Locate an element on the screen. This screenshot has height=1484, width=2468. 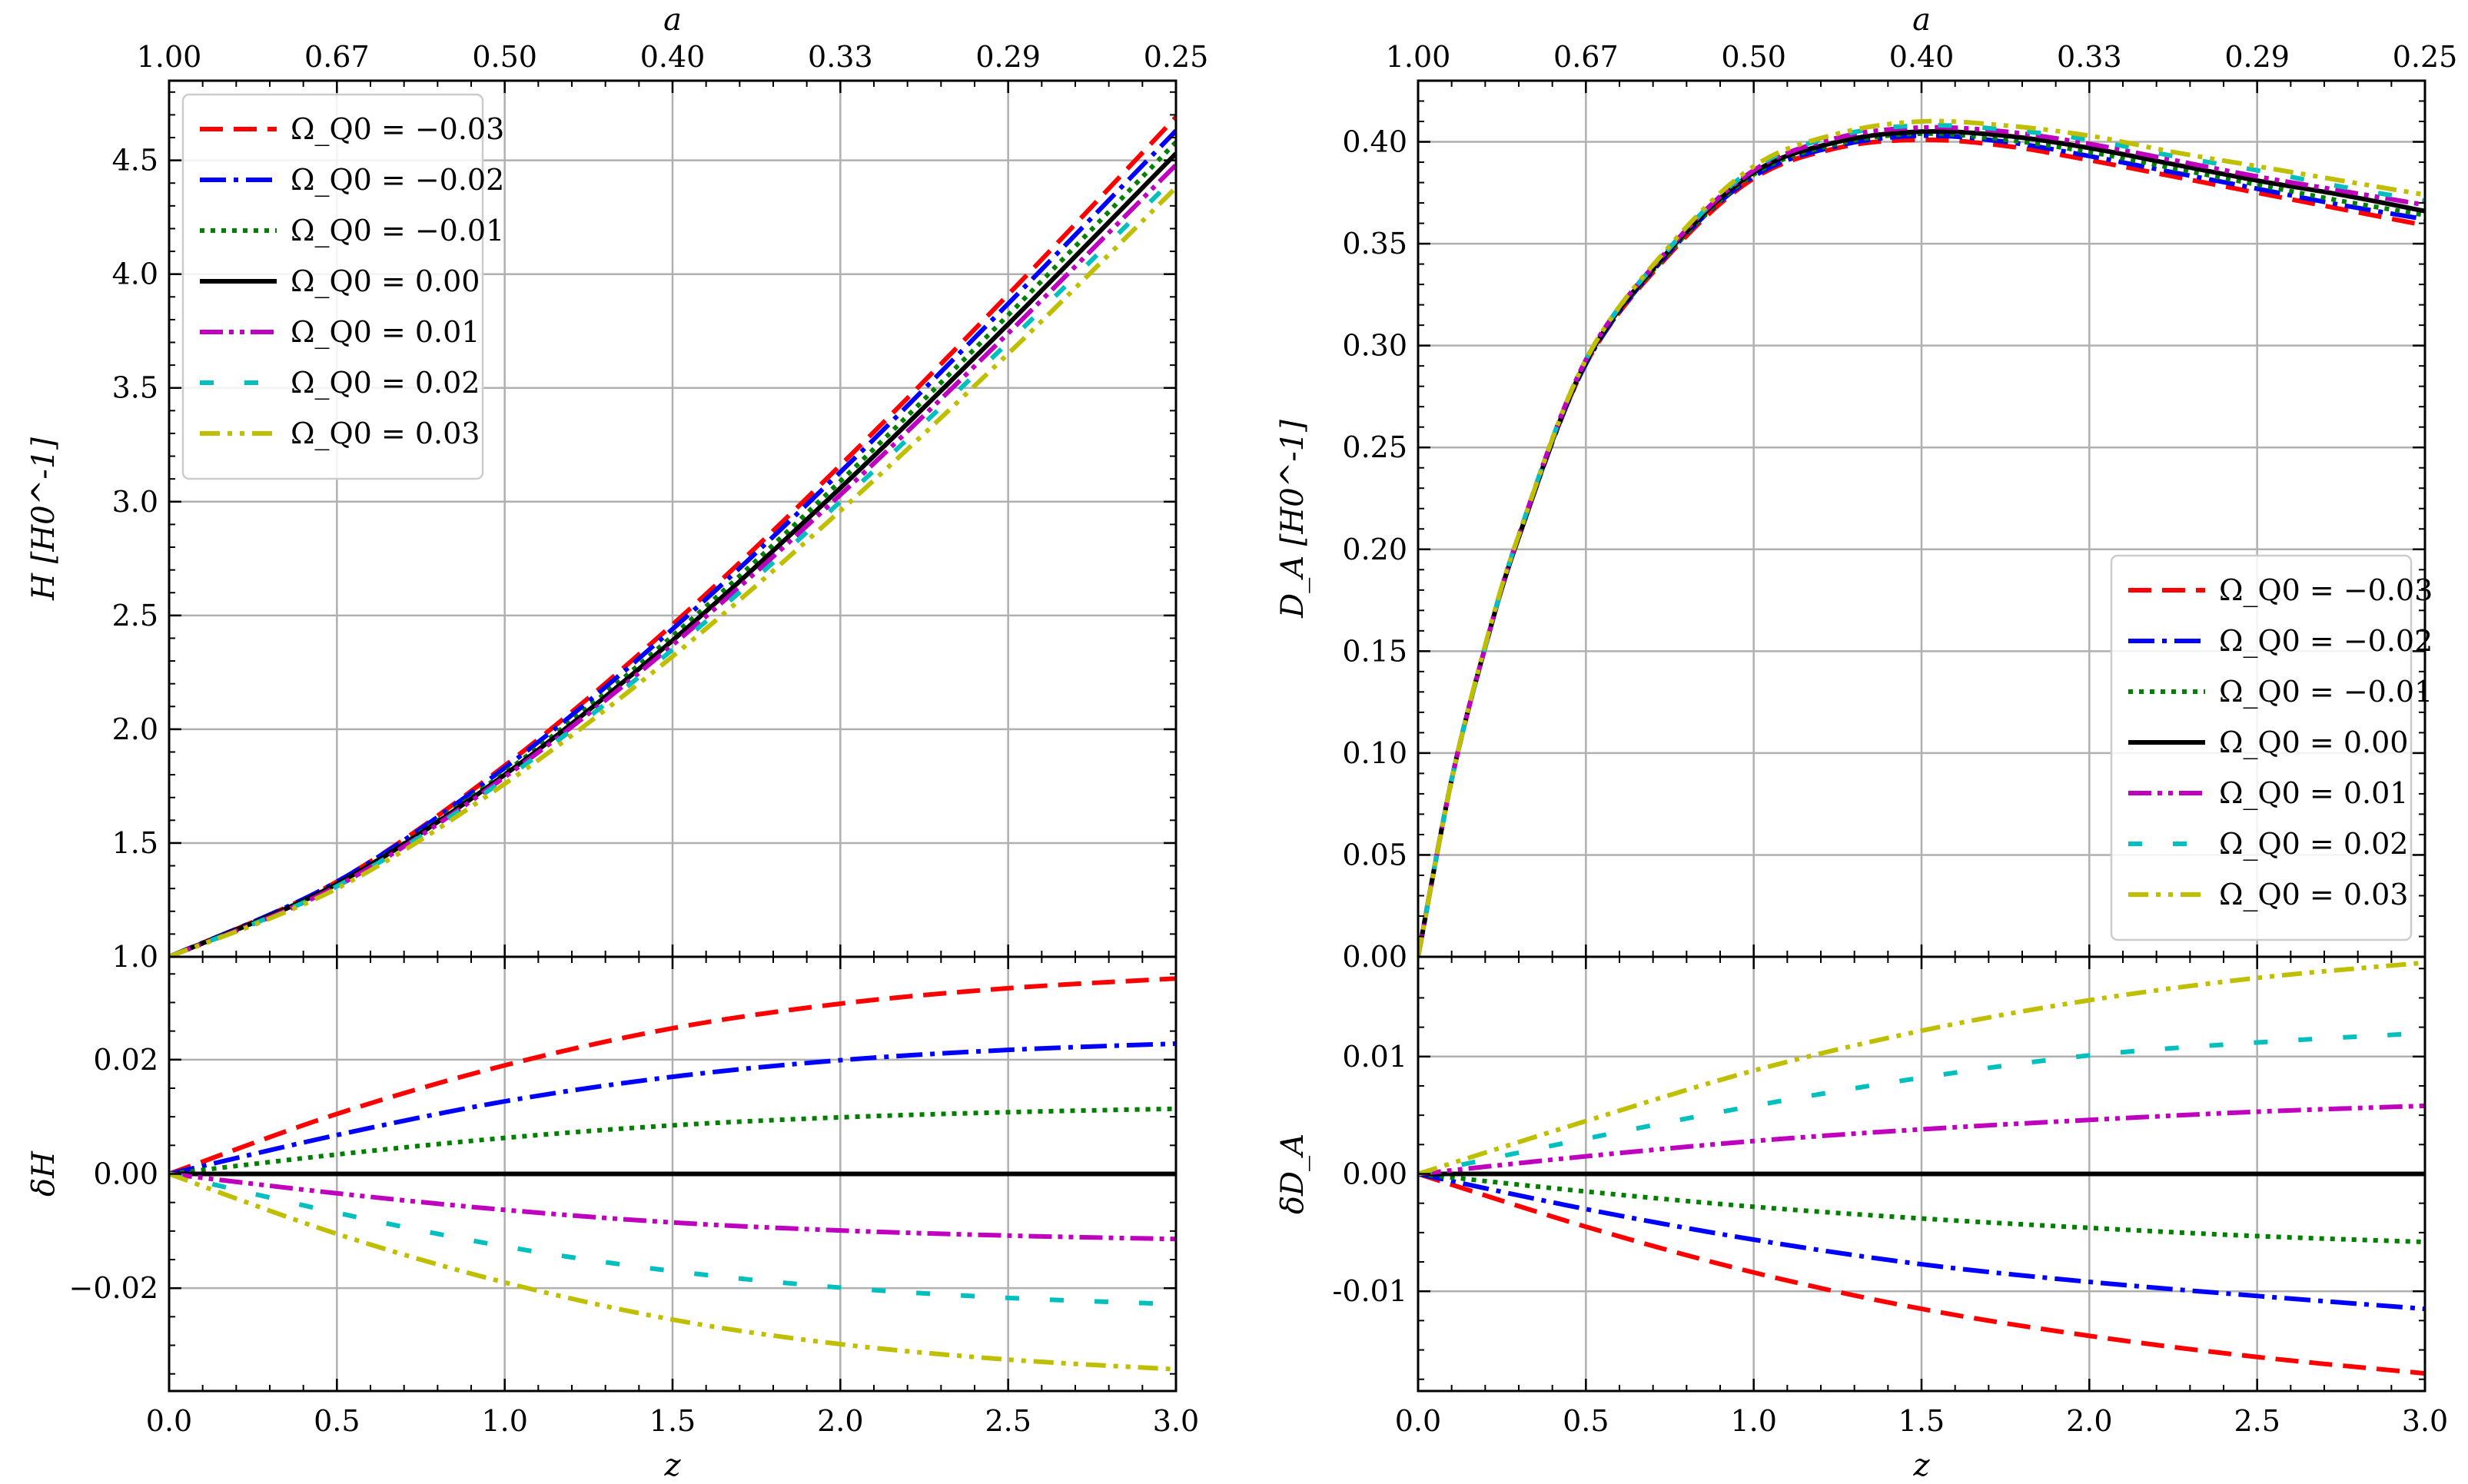
y-tick-label: 1.5 is located at coordinates (135, 843).